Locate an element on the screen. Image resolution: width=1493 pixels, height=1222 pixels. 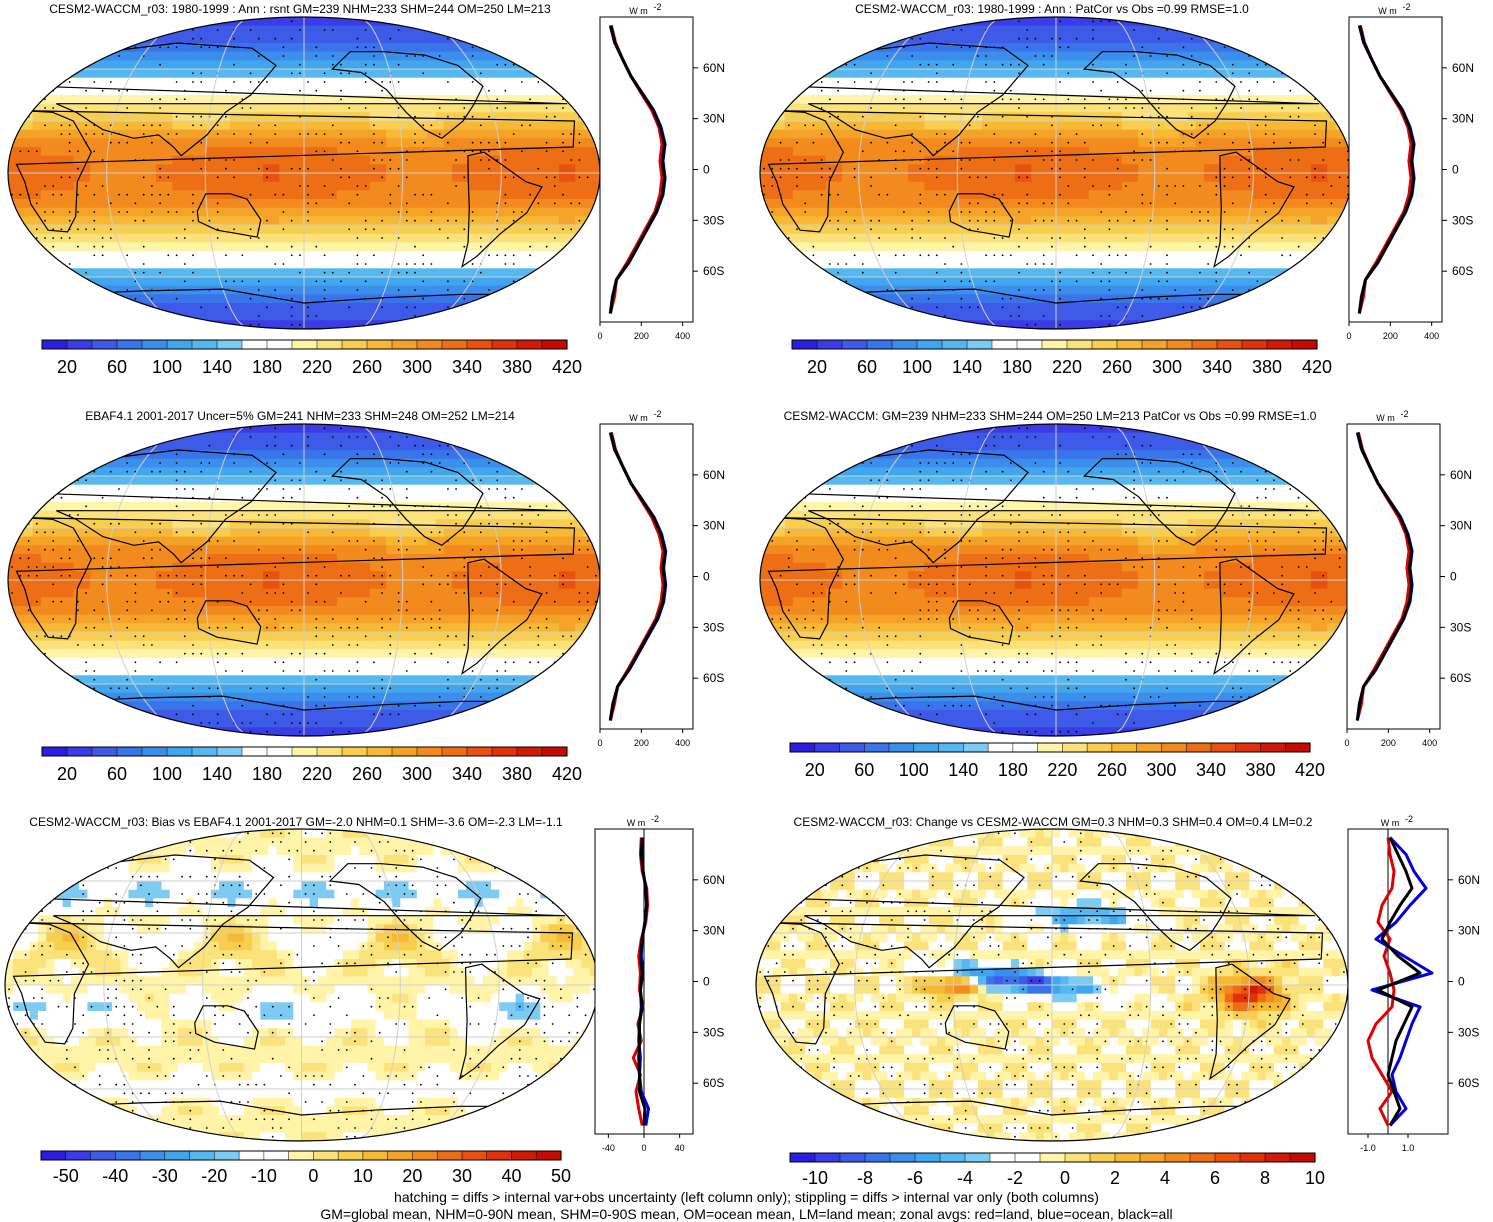
xtick-label: -40 is located at coordinates (608, 1148).